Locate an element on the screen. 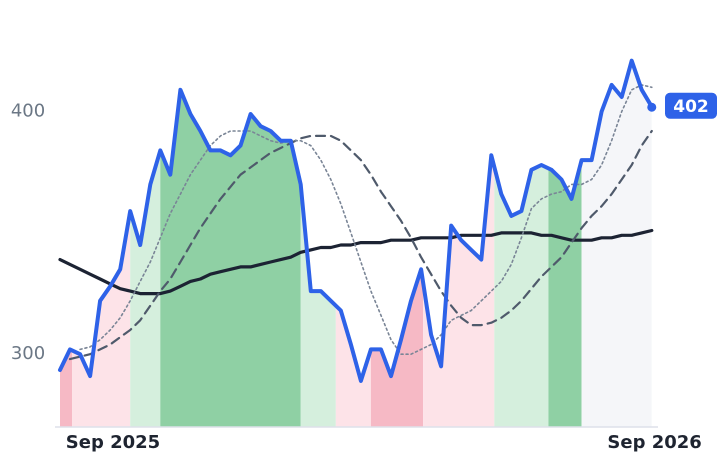 The image size is (718, 464). x-tick-label: Sep 2025 is located at coordinates (113, 442).